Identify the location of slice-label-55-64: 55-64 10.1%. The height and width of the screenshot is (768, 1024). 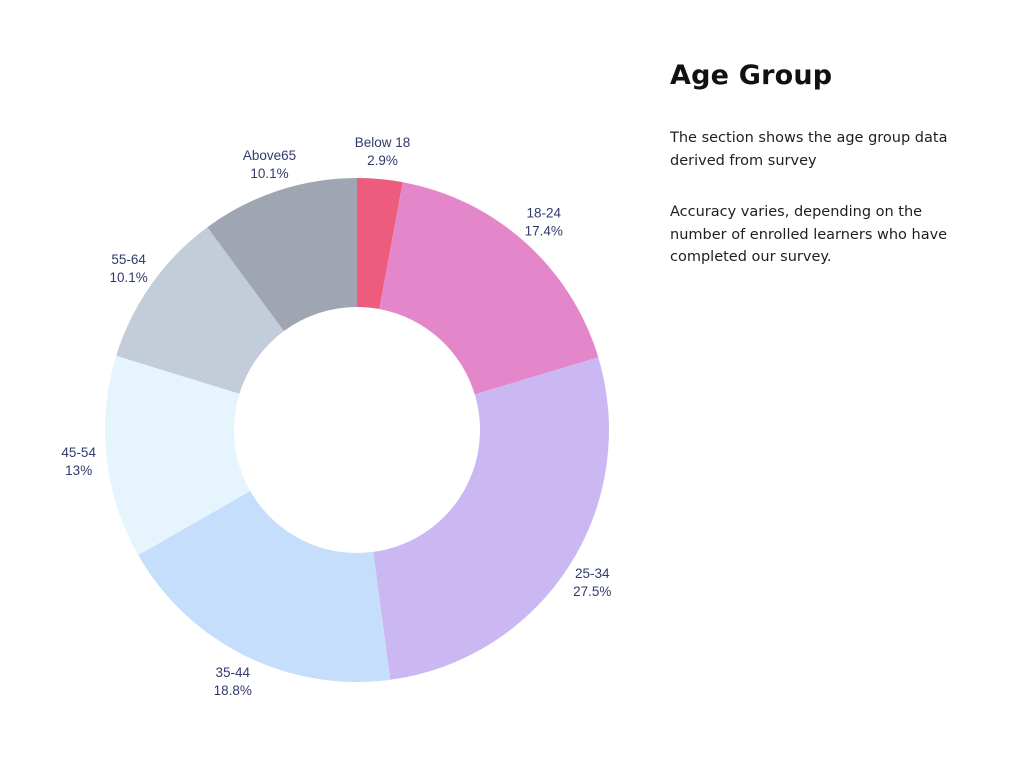
(128, 268).